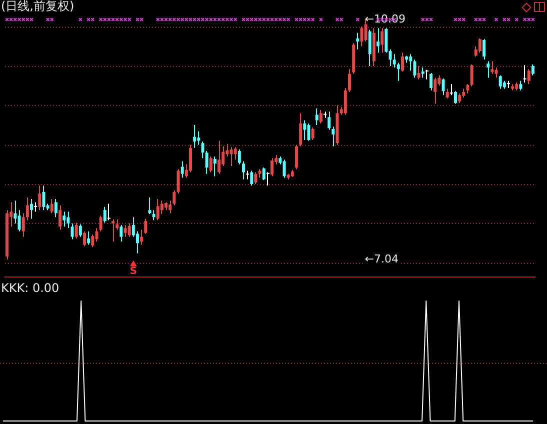 This screenshot has width=547, height=424. I want to click on data-label: S, so click(134, 271).